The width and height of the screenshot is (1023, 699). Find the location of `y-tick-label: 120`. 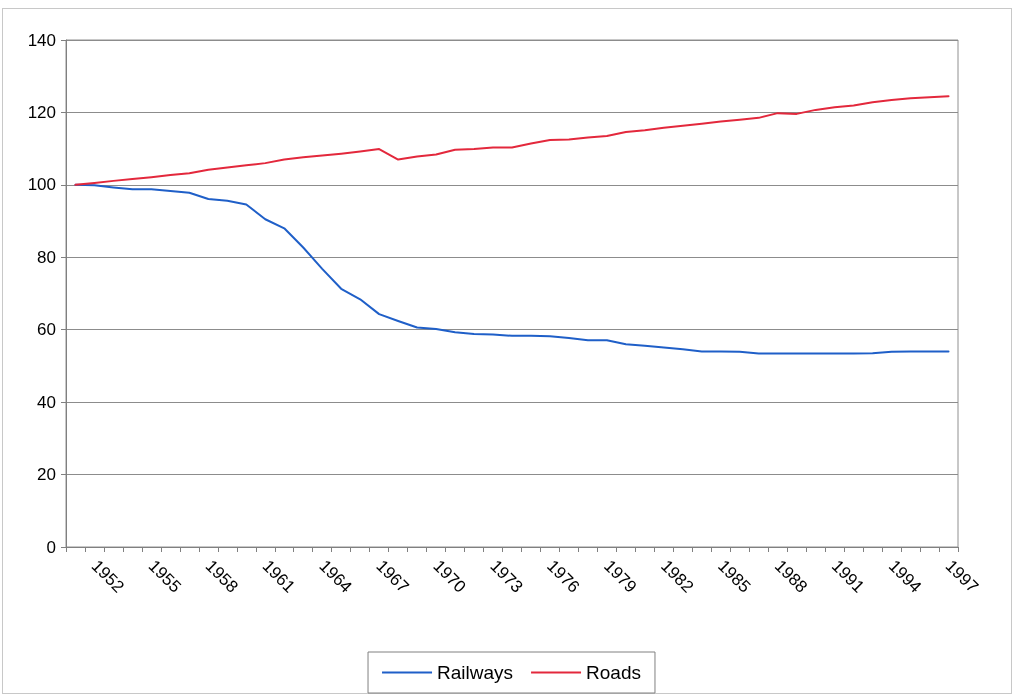

y-tick-label: 120 is located at coordinates (41, 112).